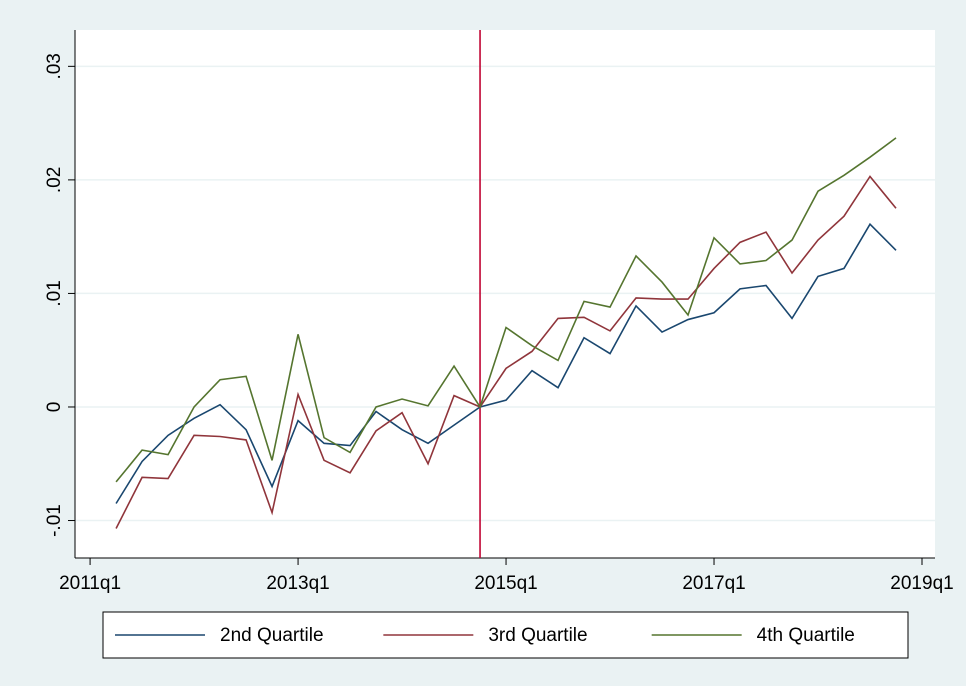 The height and width of the screenshot is (686, 966). What do you see at coordinates (297, 583) in the screenshot?
I see `x-tick-label: 2013q1` at bounding box center [297, 583].